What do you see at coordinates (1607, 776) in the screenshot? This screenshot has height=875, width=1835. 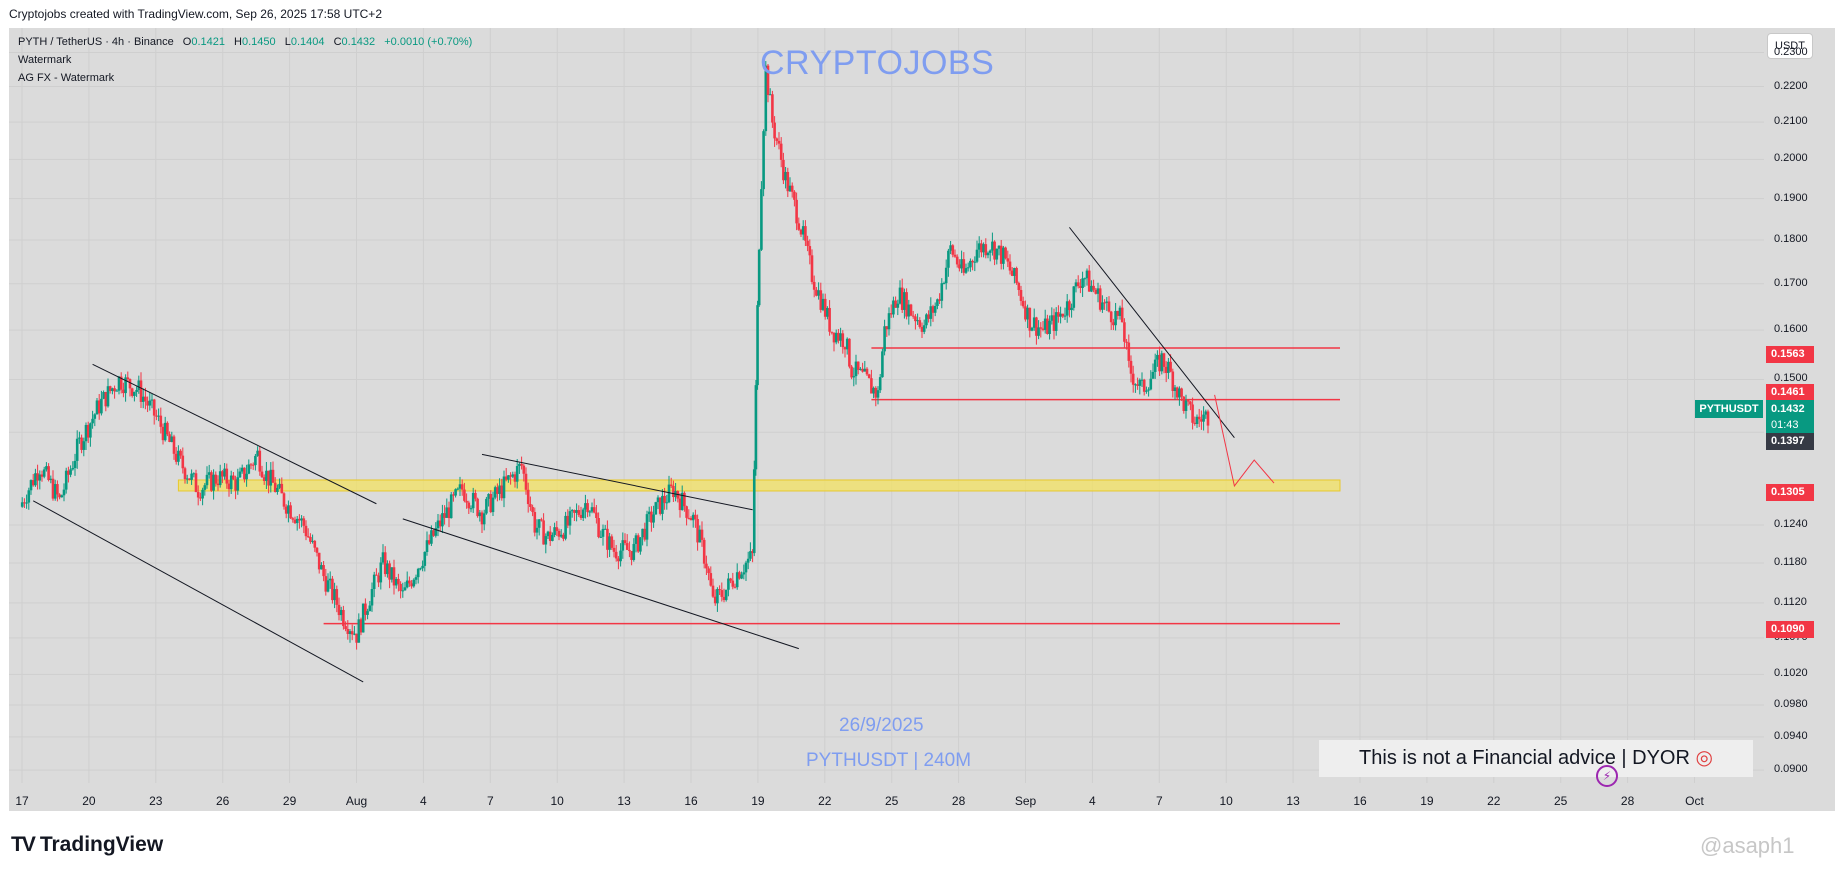 I see `lightning-icon: ⚡` at bounding box center [1607, 776].